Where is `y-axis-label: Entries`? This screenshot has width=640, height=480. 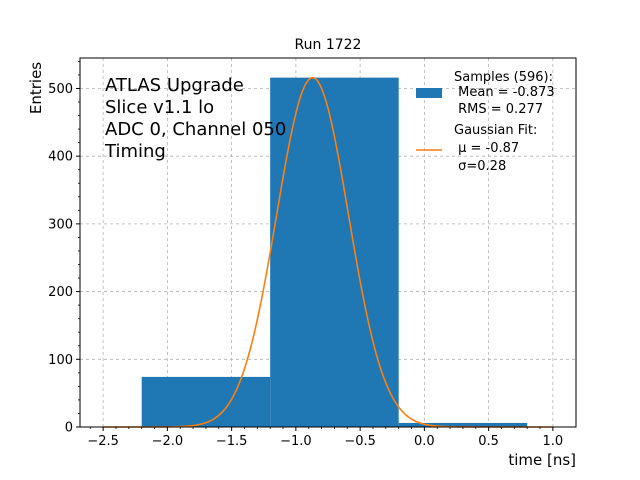 y-axis-label: Entries is located at coordinates (36, 88).